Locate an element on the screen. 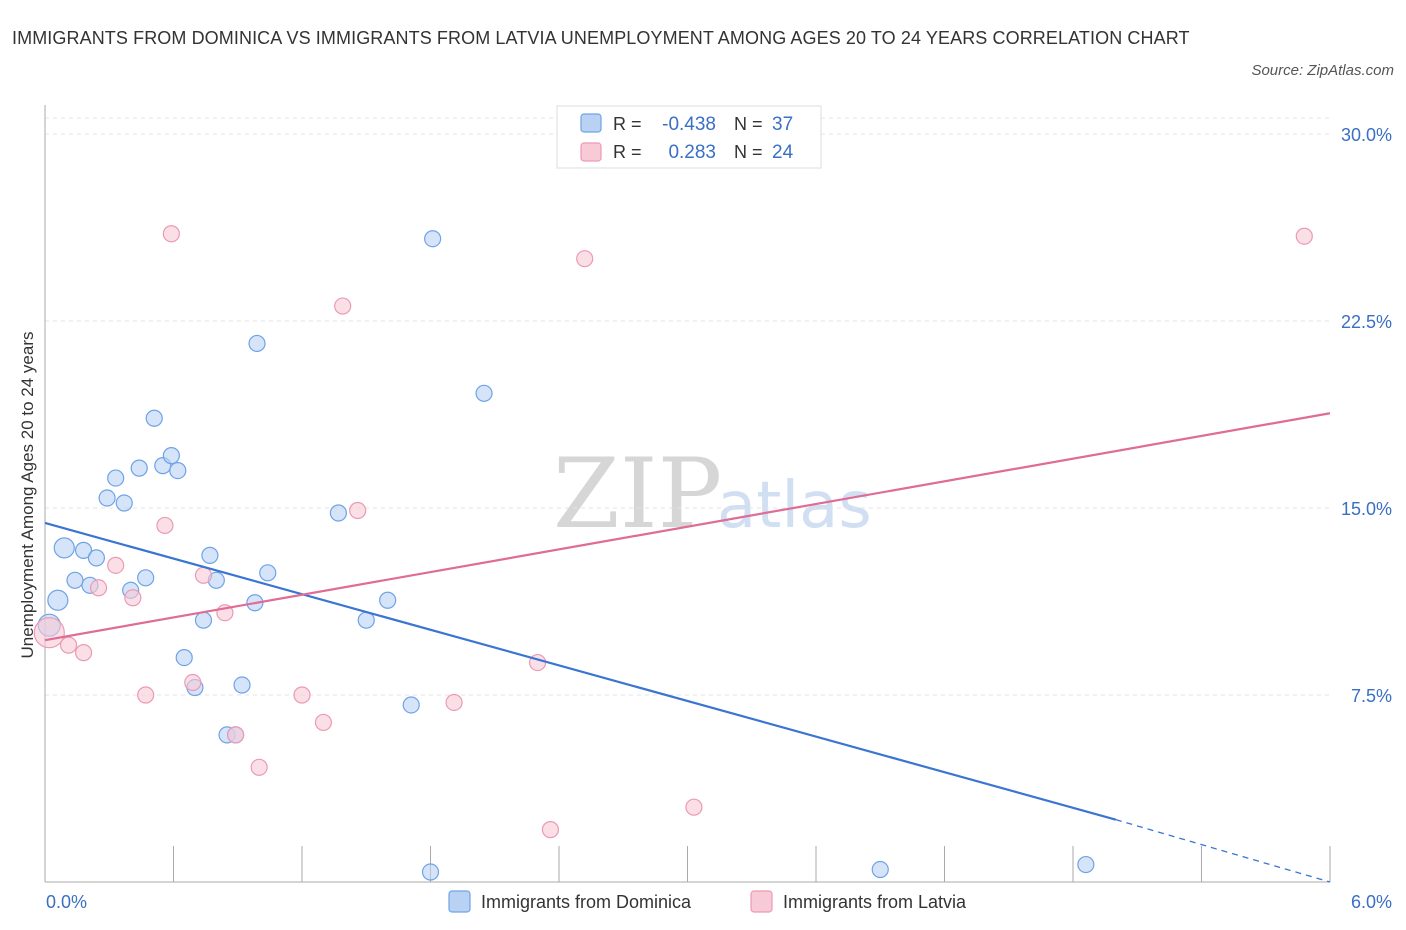 The image size is (1406, 930). stats-r-value-latvia: 0.283 is located at coordinates (692, 152).